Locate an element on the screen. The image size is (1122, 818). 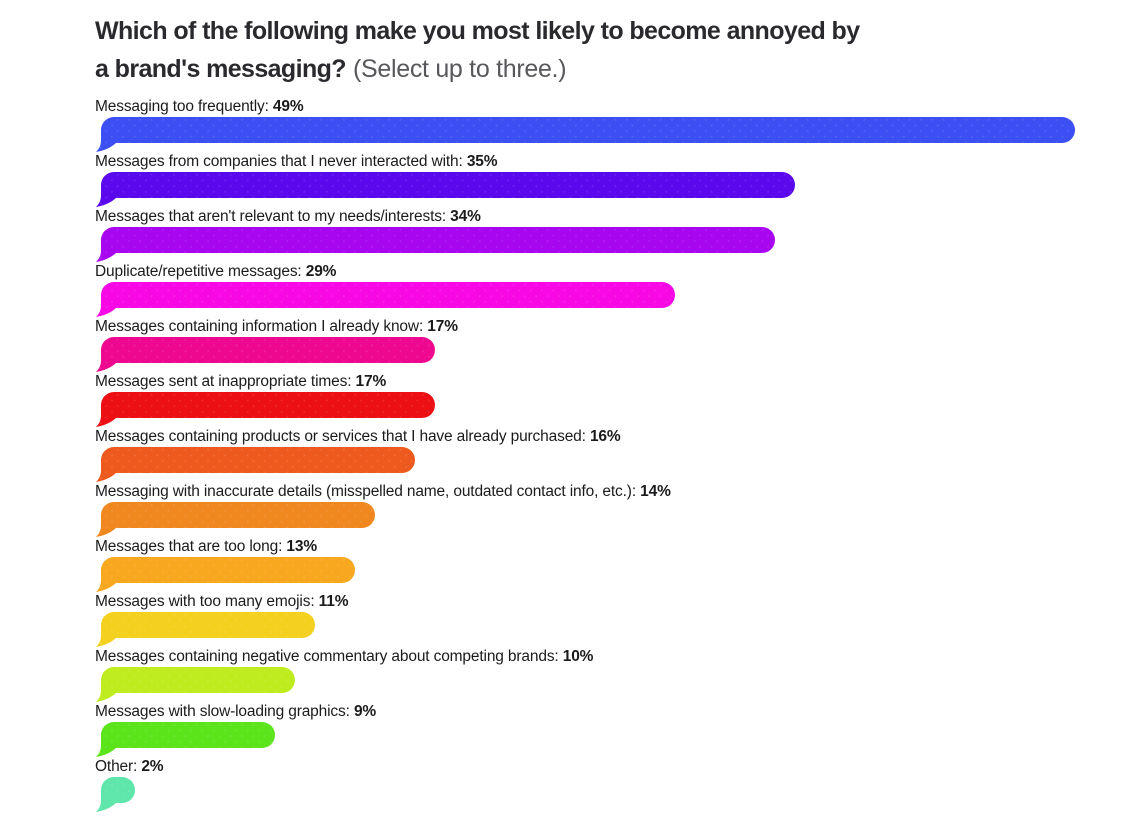
bar-category: Messages sent at inappropriate times: is located at coordinates (225, 381).